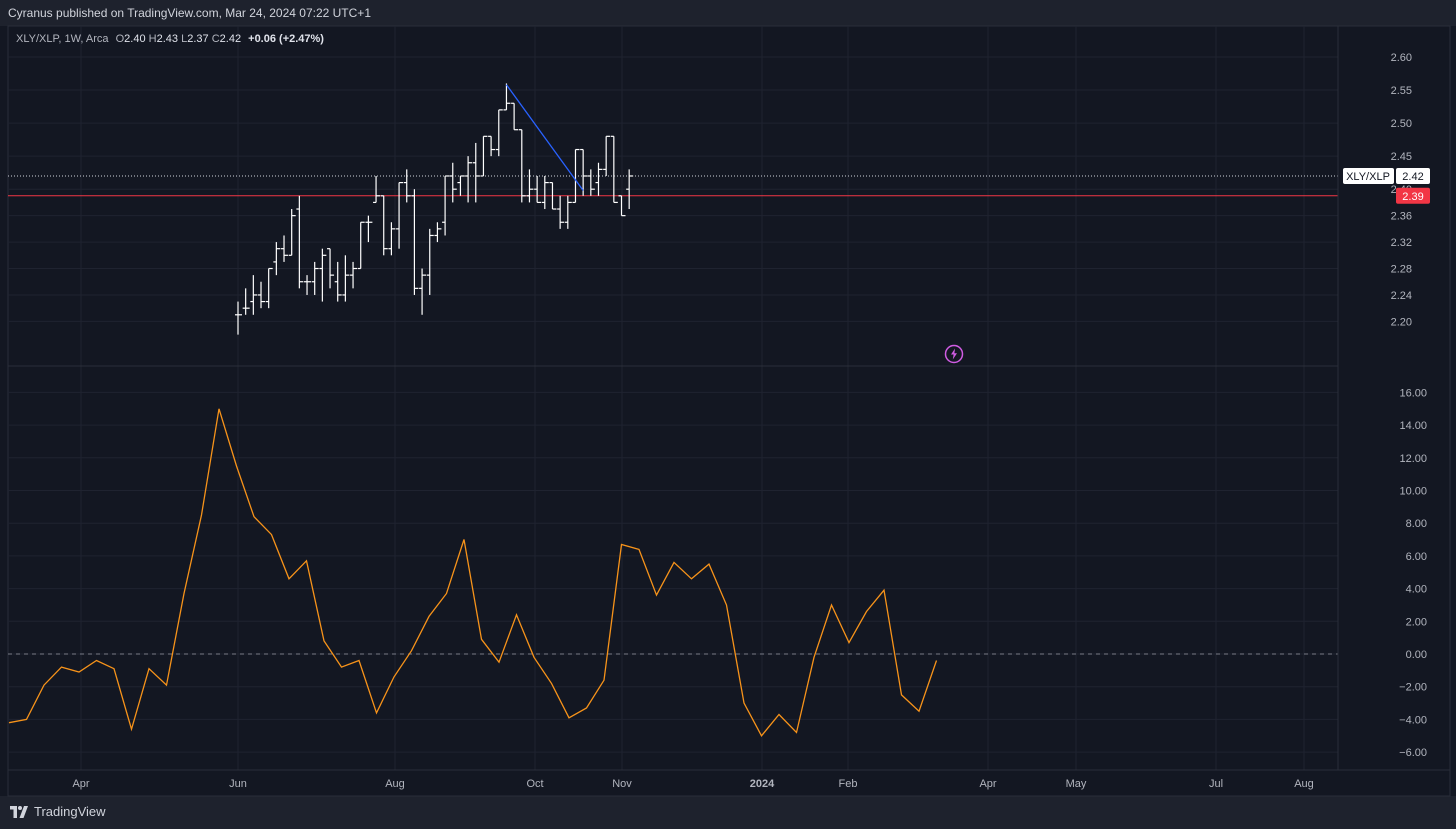 Image resolution: width=1456 pixels, height=829 pixels. What do you see at coordinates (534, 784) in the screenshot?
I see `time-tick-label: Oct` at bounding box center [534, 784].